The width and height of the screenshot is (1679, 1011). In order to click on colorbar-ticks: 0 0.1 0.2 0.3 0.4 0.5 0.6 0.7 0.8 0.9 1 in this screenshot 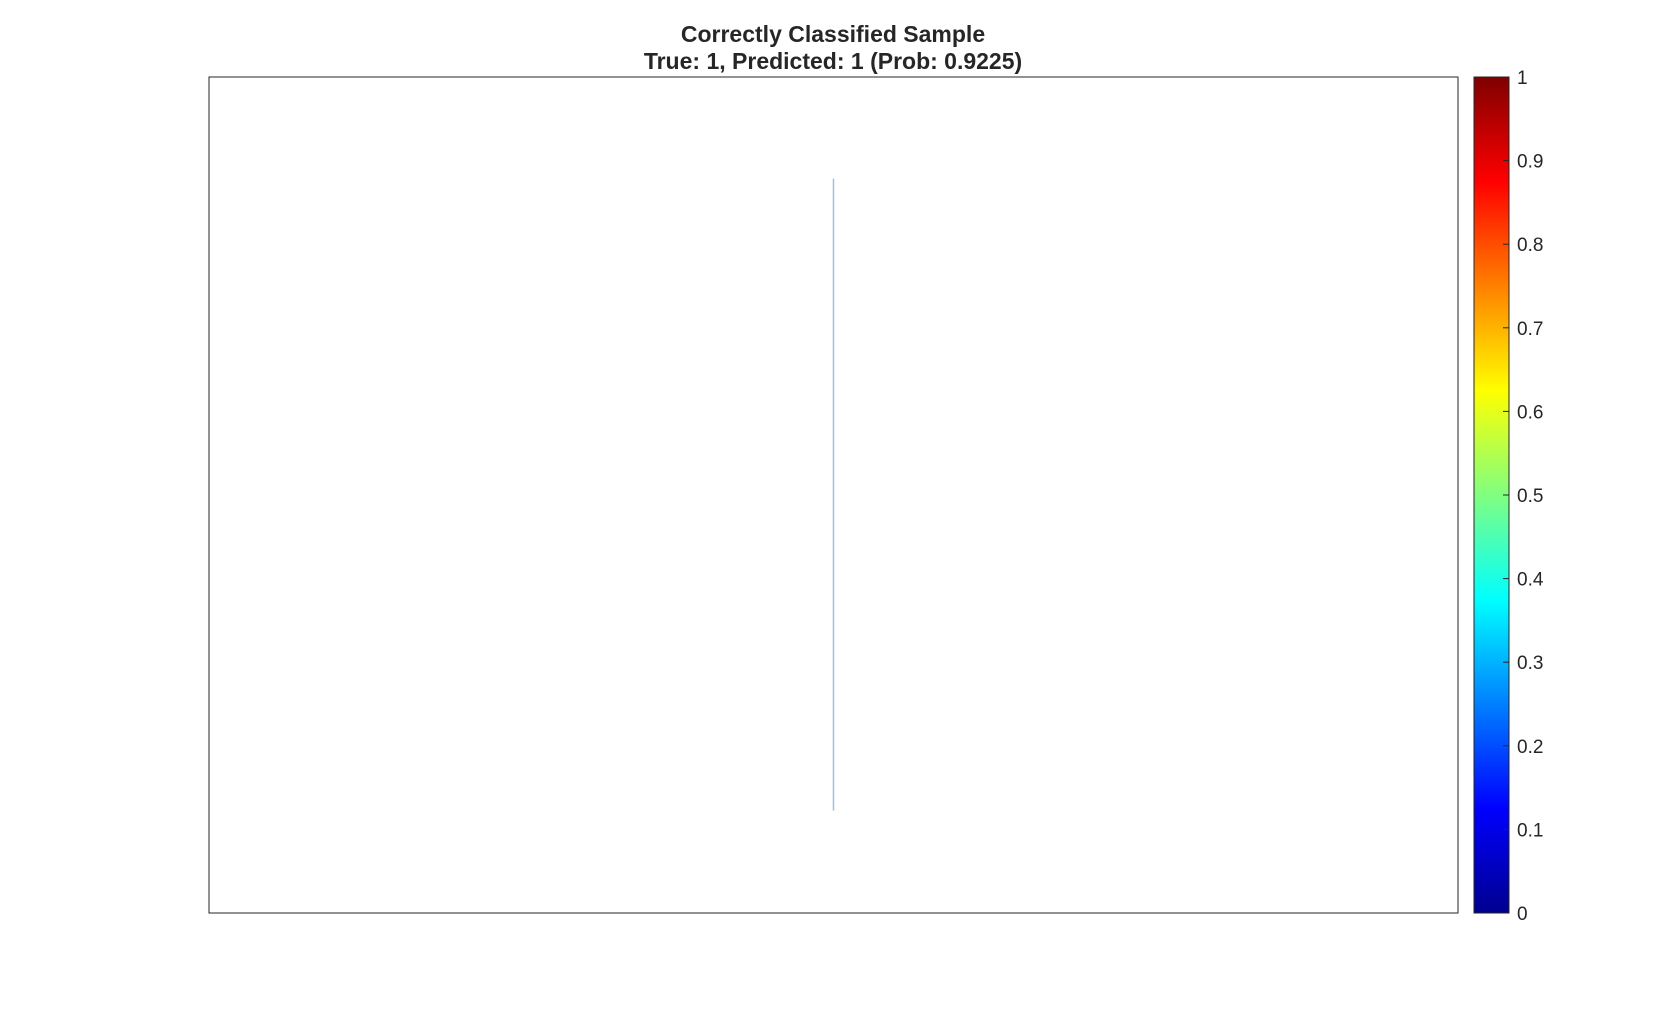, I will do `click(1523, 496)`.